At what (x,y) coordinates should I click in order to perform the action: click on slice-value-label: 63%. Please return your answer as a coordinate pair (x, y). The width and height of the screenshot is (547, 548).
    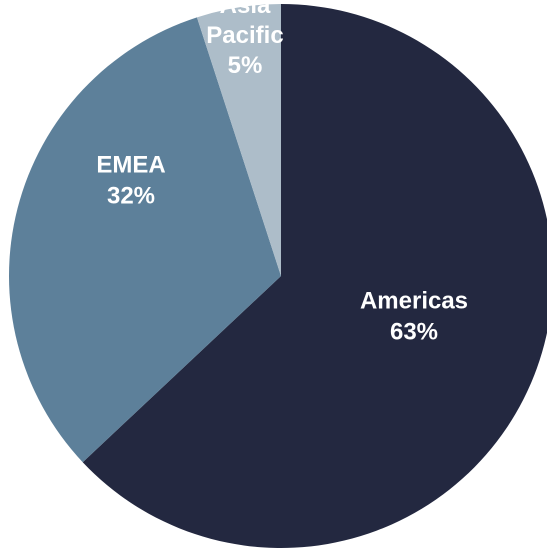
    Looking at the image, I should click on (414, 332).